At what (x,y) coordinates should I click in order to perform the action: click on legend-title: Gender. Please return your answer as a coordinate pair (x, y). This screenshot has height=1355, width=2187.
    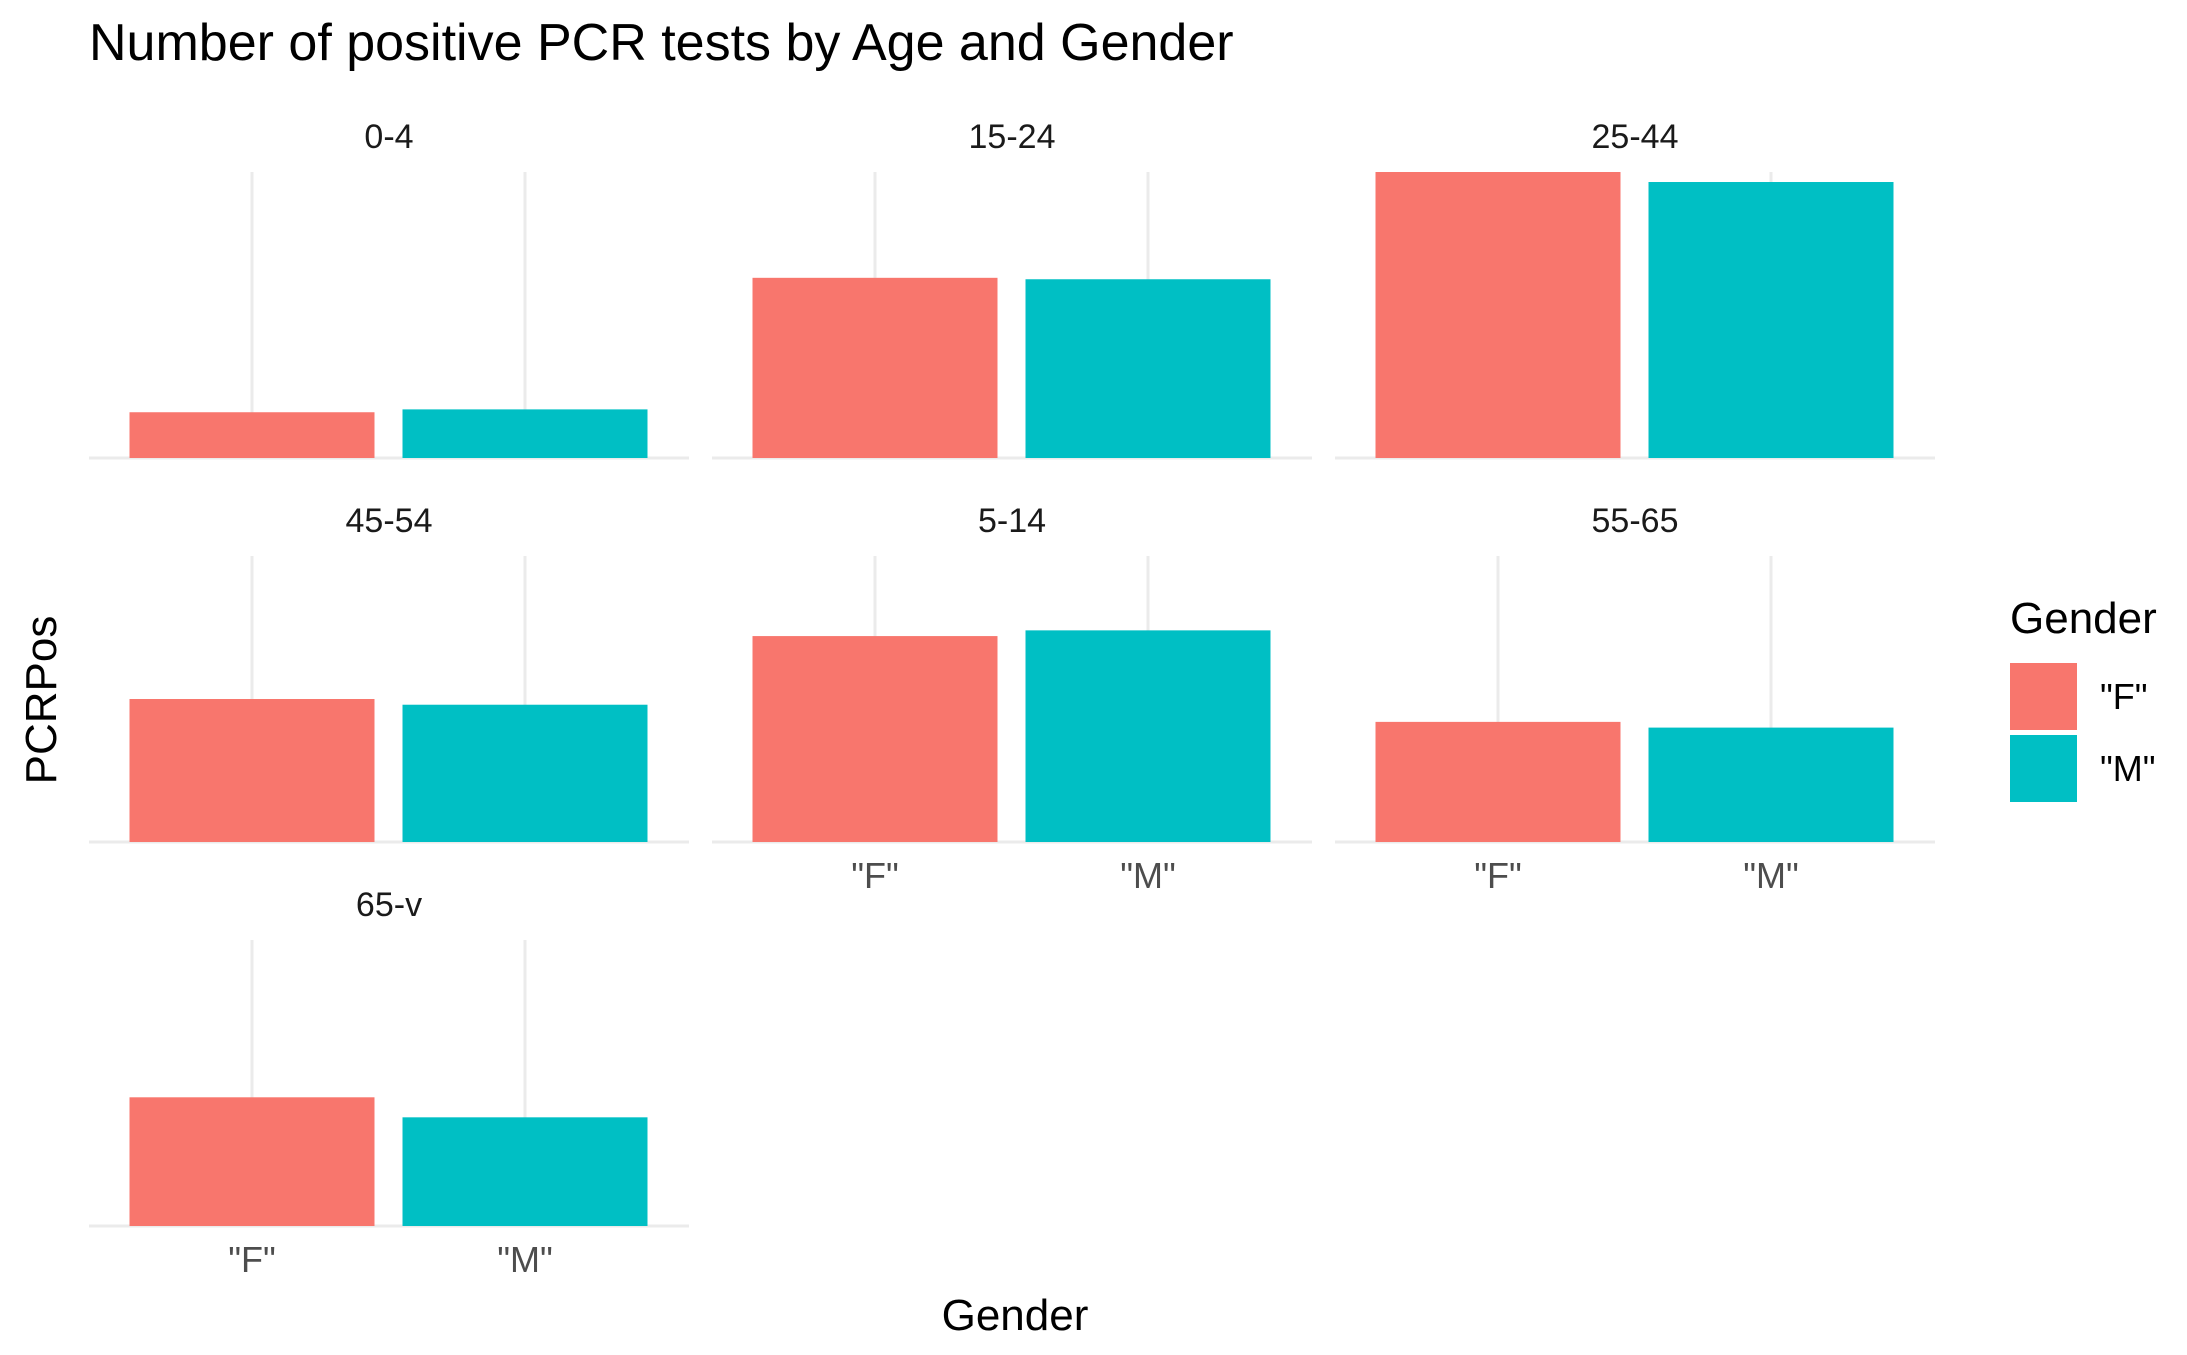
    Looking at the image, I should click on (2083, 618).